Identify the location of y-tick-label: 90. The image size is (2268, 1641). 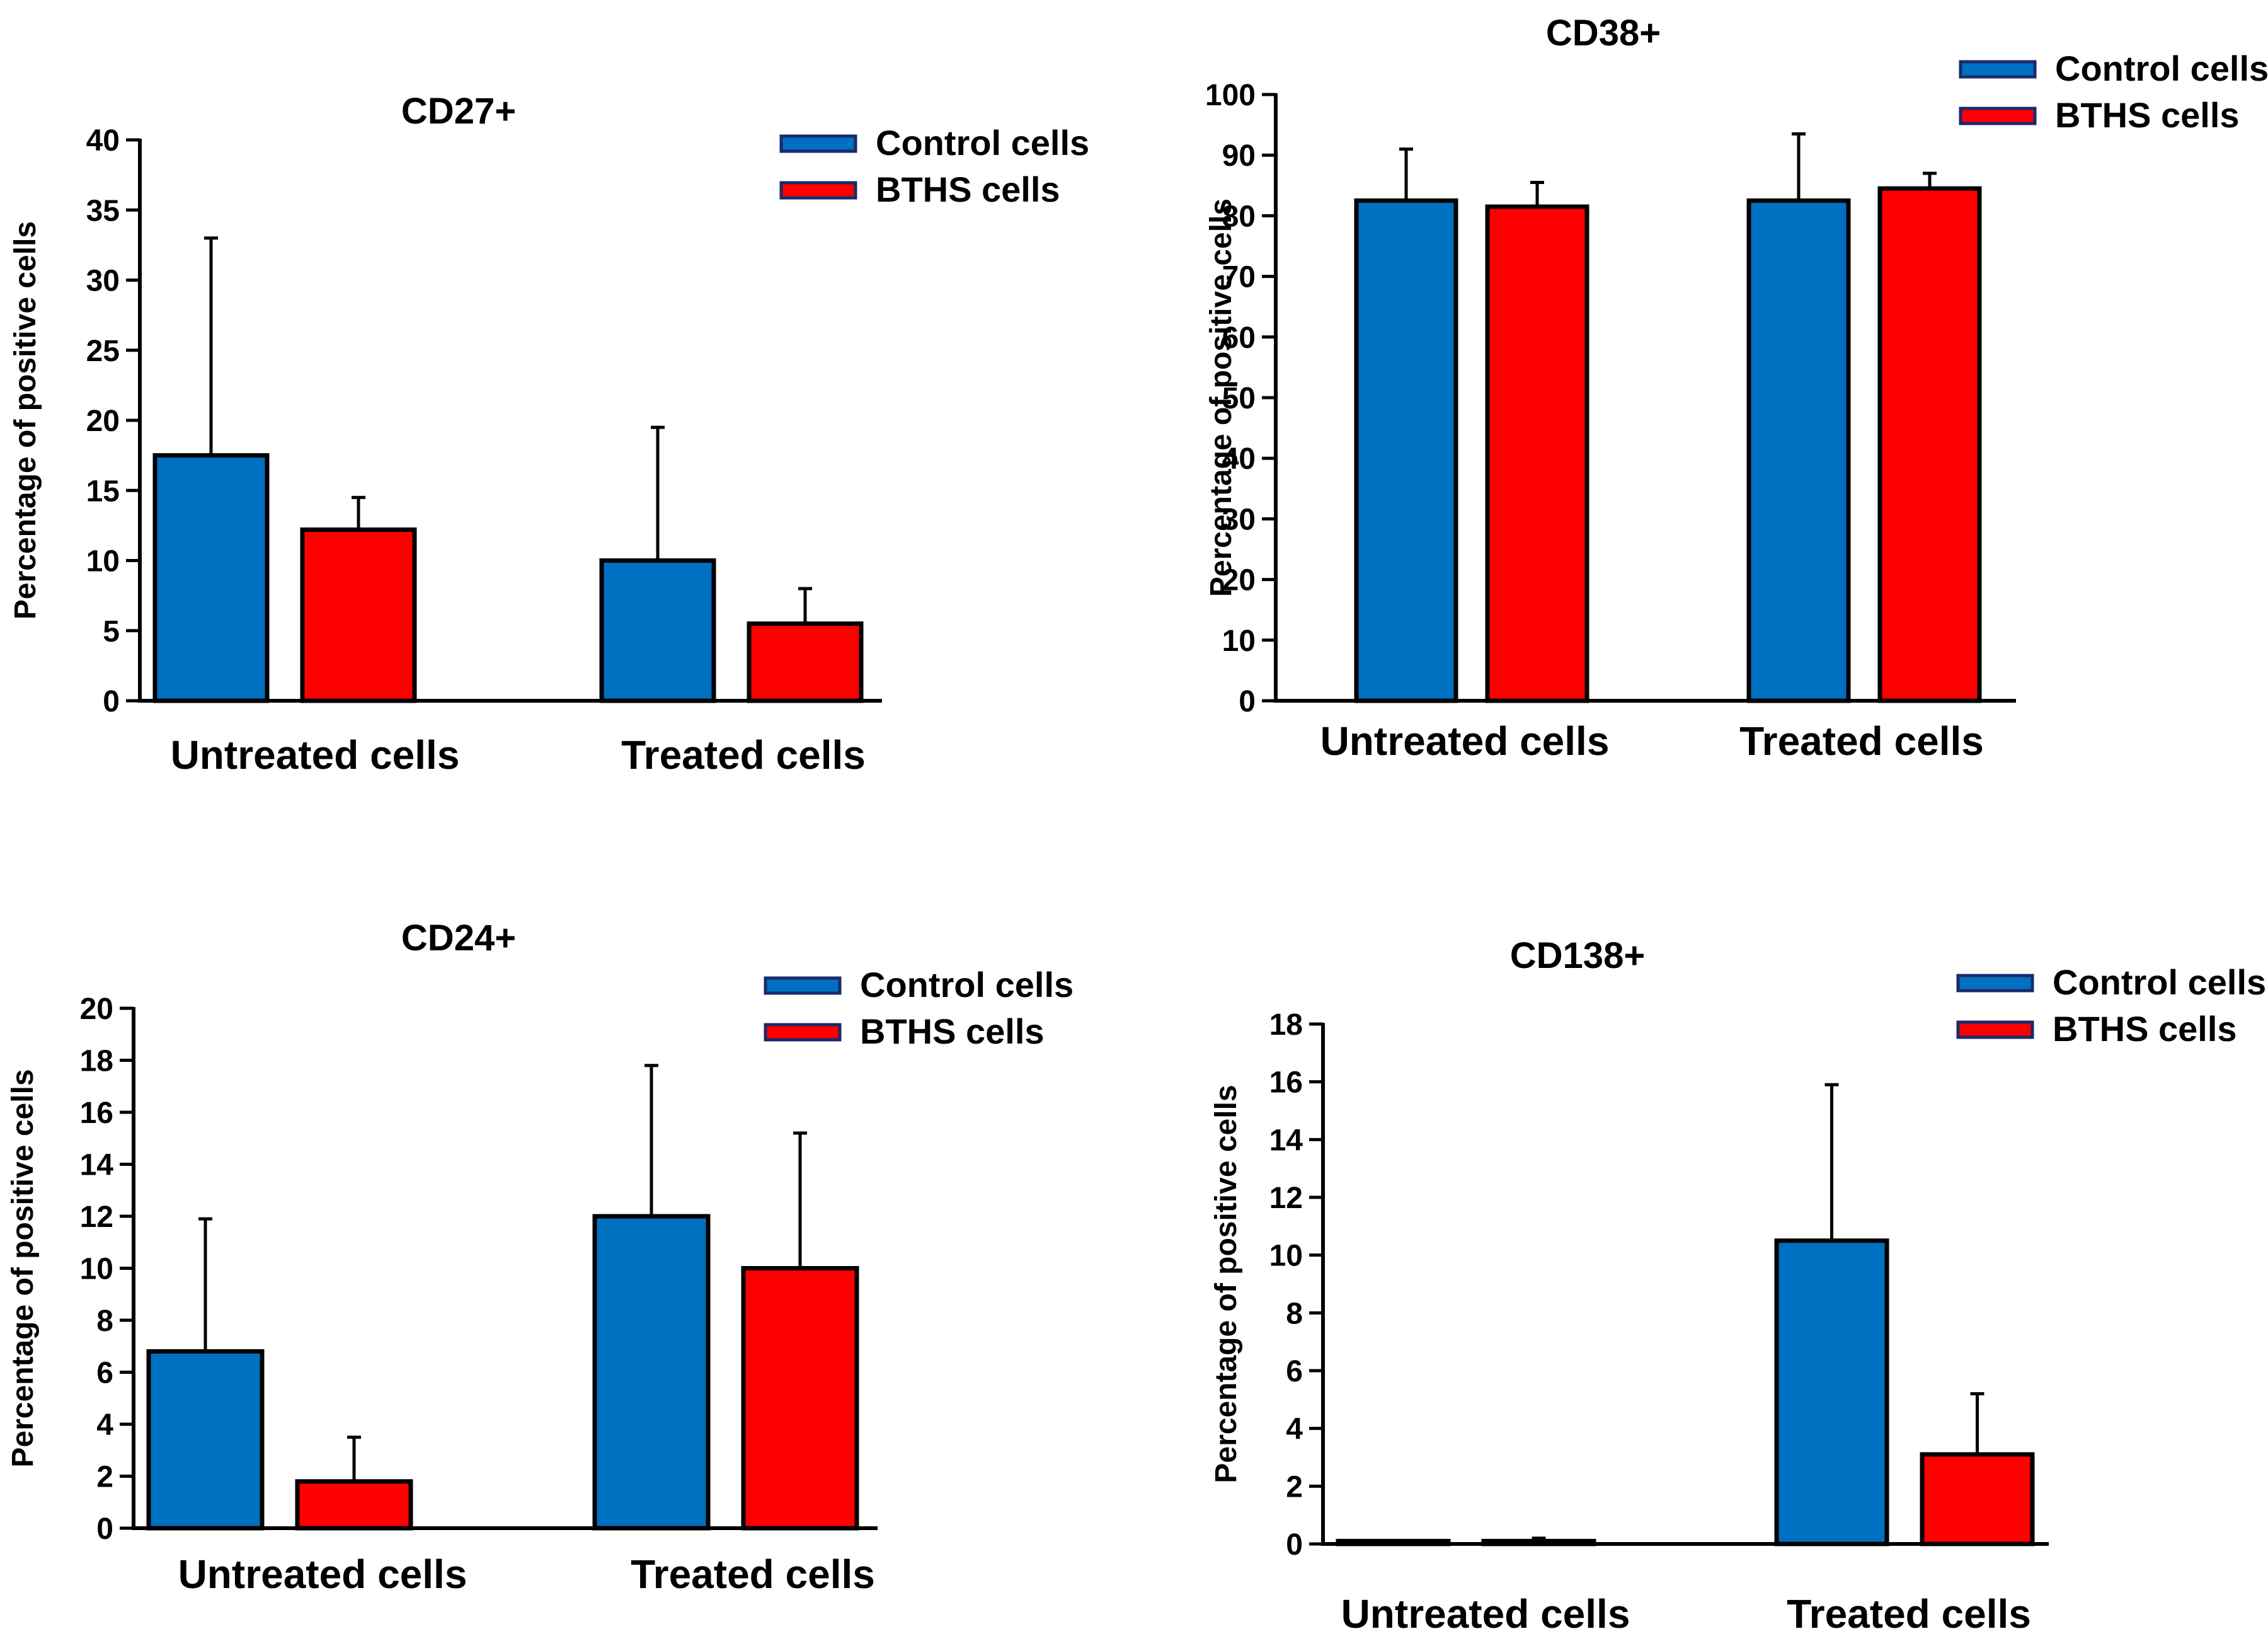
(1239, 156).